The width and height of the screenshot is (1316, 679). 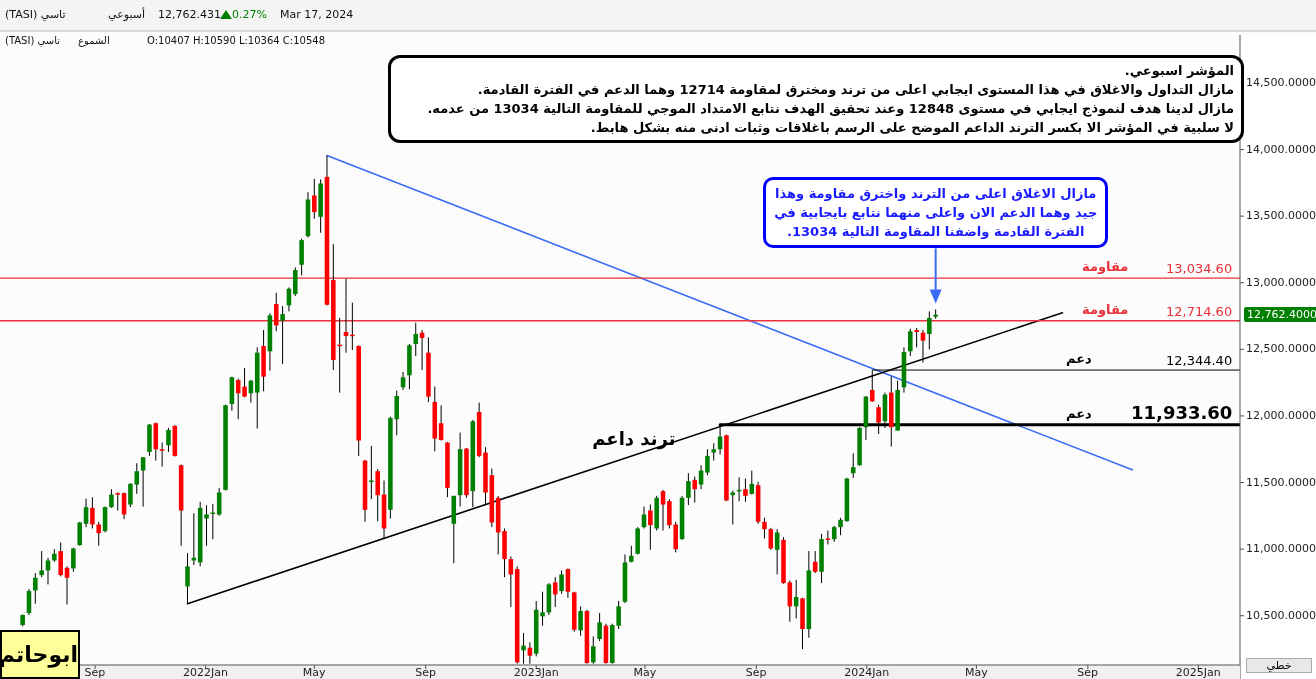 What do you see at coordinates (189, 14) in the screenshot?
I see `text: 12,762.431` at bounding box center [189, 14].